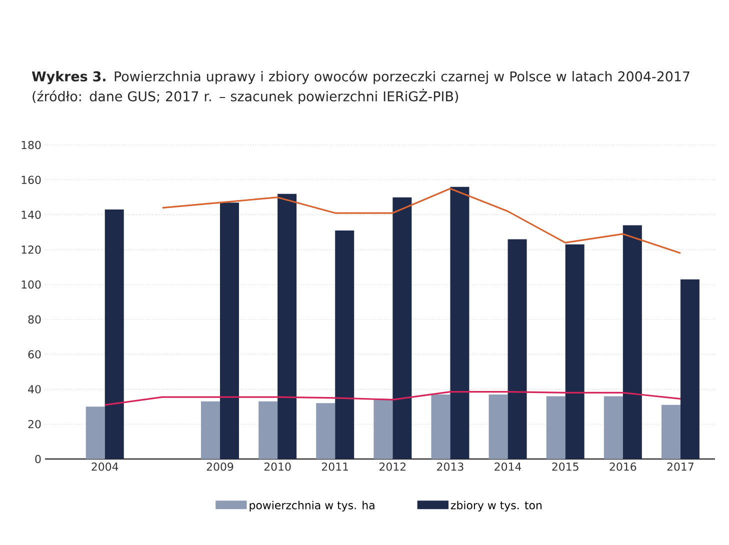 The height and width of the screenshot is (545, 729). What do you see at coordinates (277, 466) in the screenshot?
I see `x-tick-label: 2010` at bounding box center [277, 466].